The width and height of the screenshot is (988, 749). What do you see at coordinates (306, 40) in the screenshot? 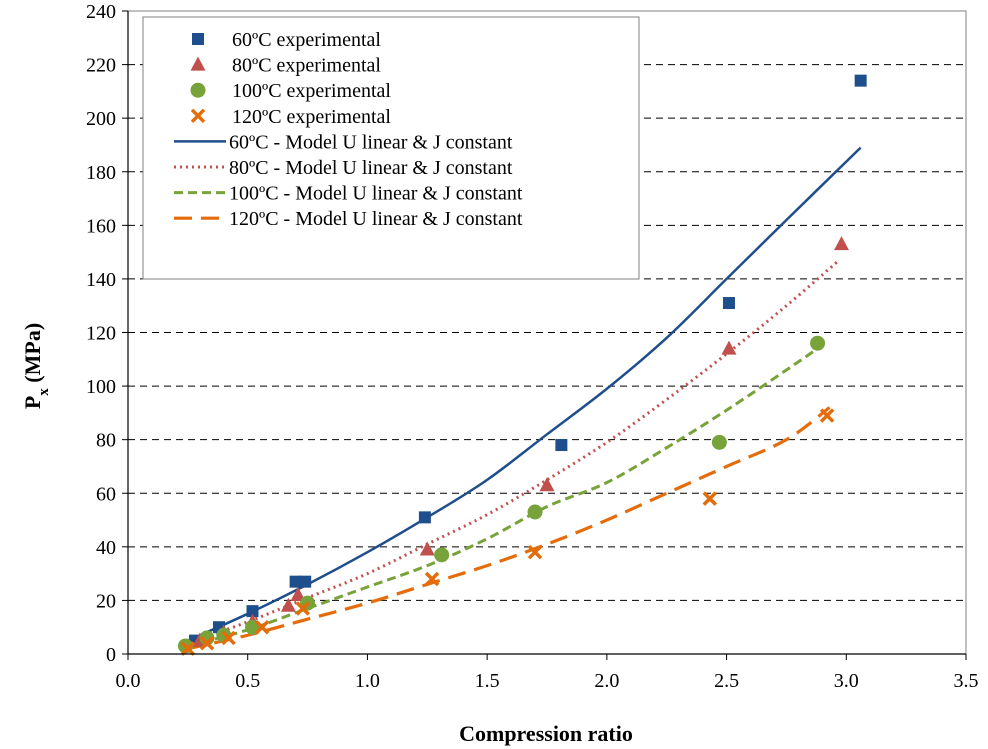
I see `legend-label: 60ºC experimental` at bounding box center [306, 40].